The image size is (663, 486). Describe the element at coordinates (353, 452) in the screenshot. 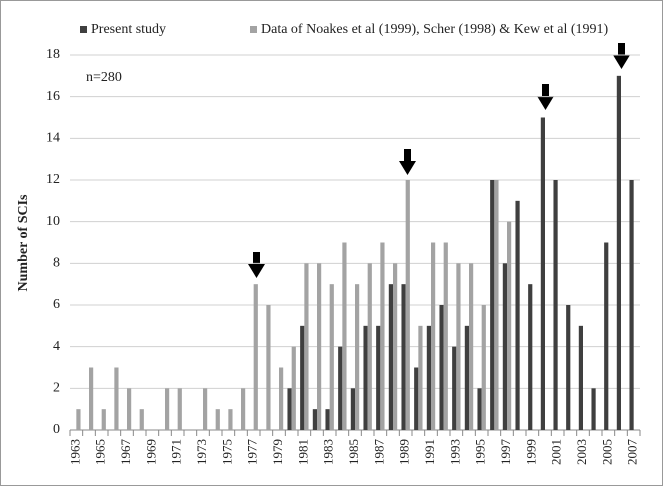

I see `x-tick-label: 1985` at that location.